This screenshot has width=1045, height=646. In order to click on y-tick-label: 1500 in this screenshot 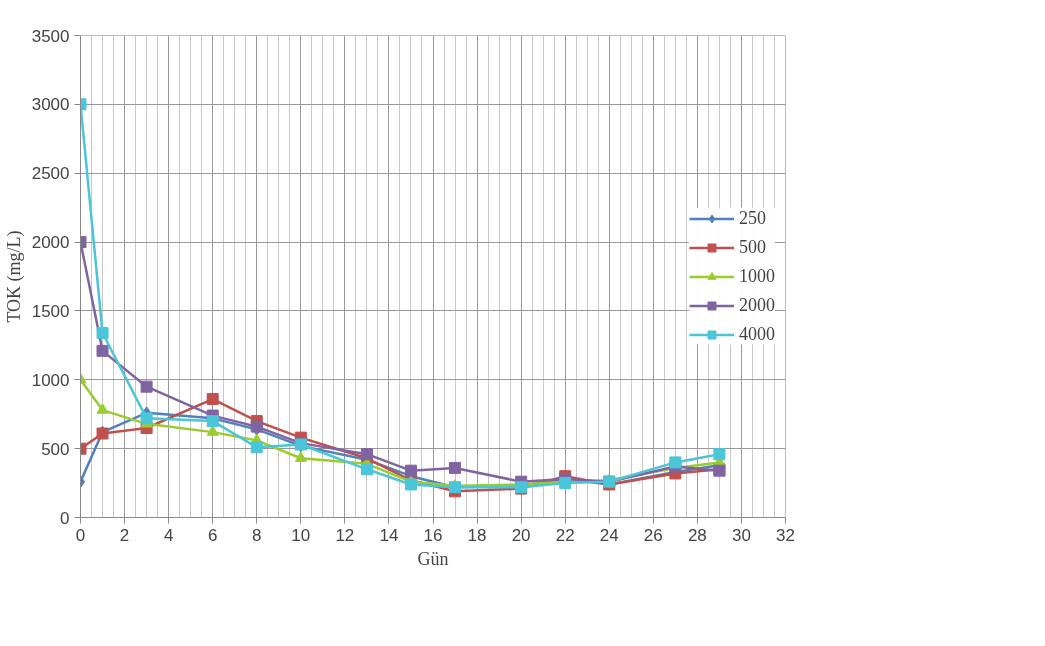, I will do `click(50, 311)`.